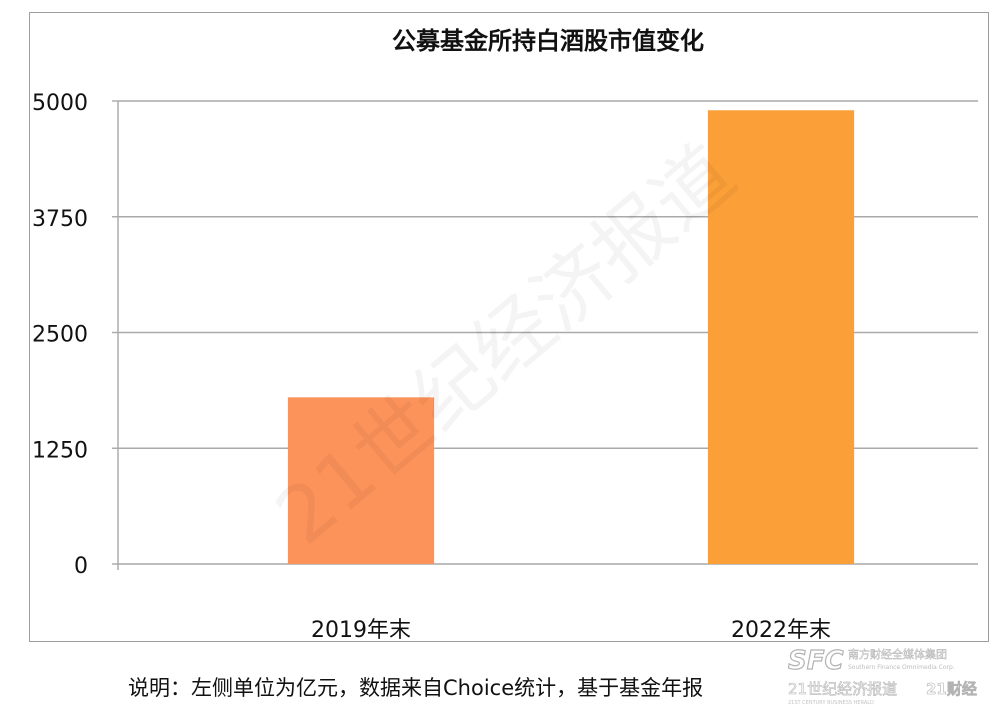  Describe the element at coordinates (60, 335) in the screenshot. I see `y-tick-label: 2500` at that location.